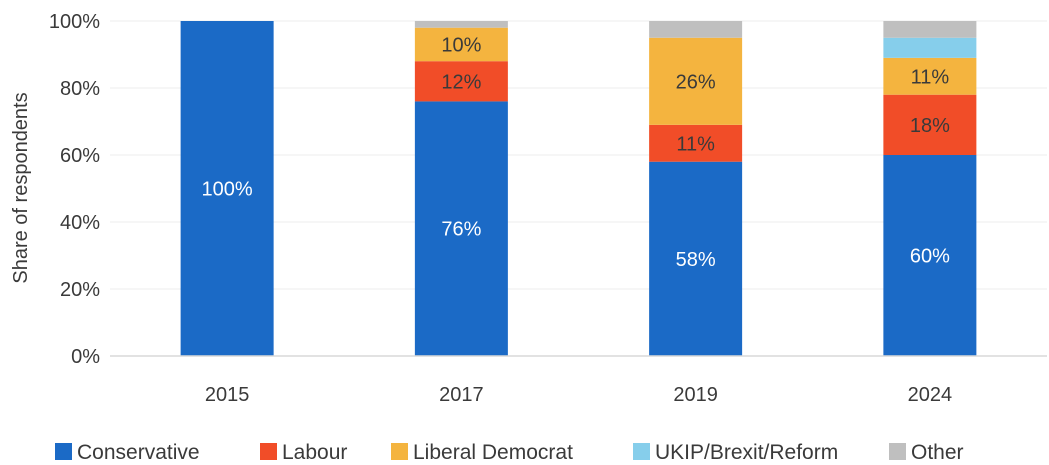 The image size is (1049, 465). What do you see at coordinates (314, 452) in the screenshot?
I see `legend-label-labour: Labour` at bounding box center [314, 452].